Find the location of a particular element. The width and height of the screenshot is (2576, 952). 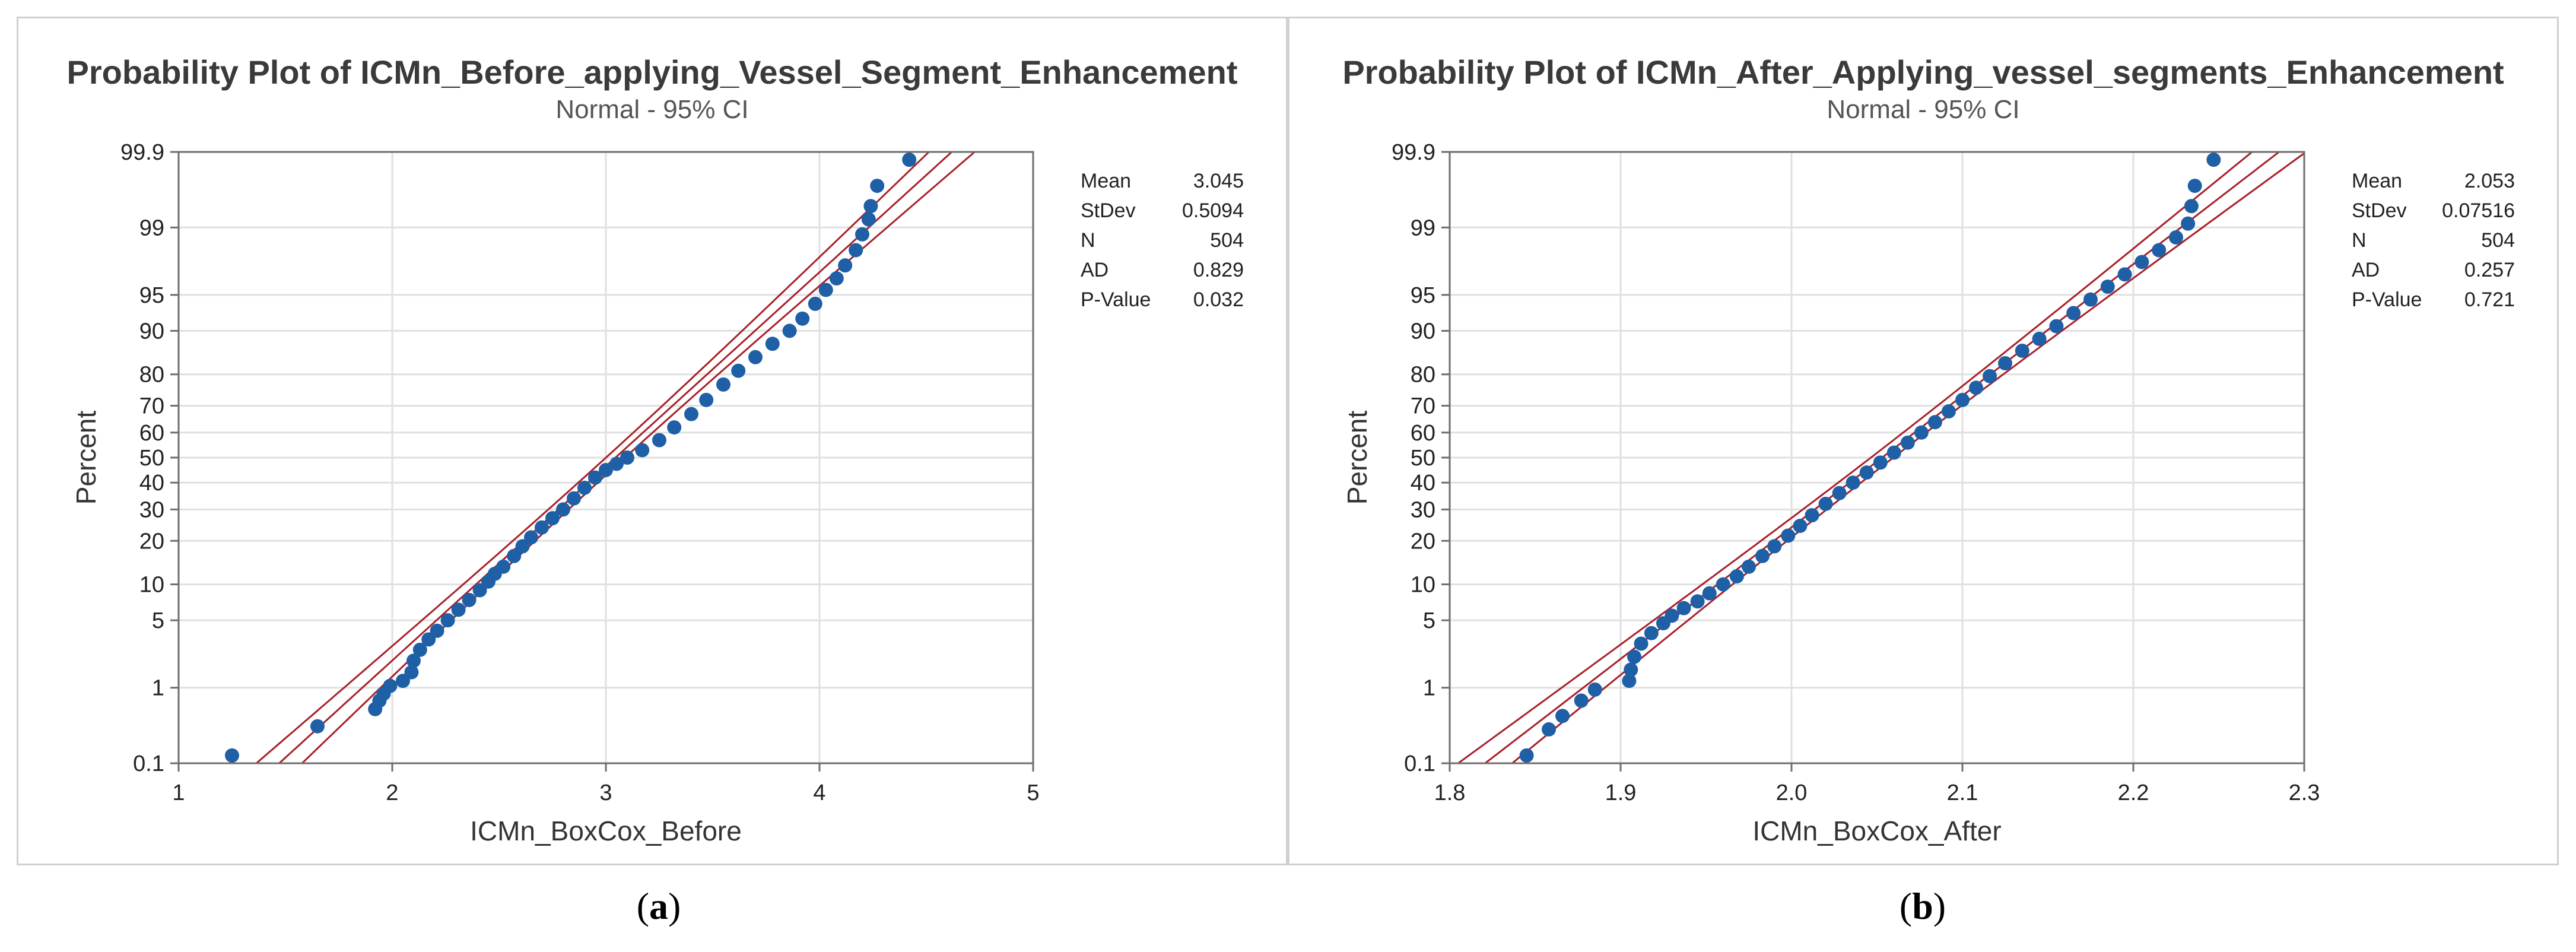

c1-x-tick-label-1: 1.9 is located at coordinates (1621, 792).